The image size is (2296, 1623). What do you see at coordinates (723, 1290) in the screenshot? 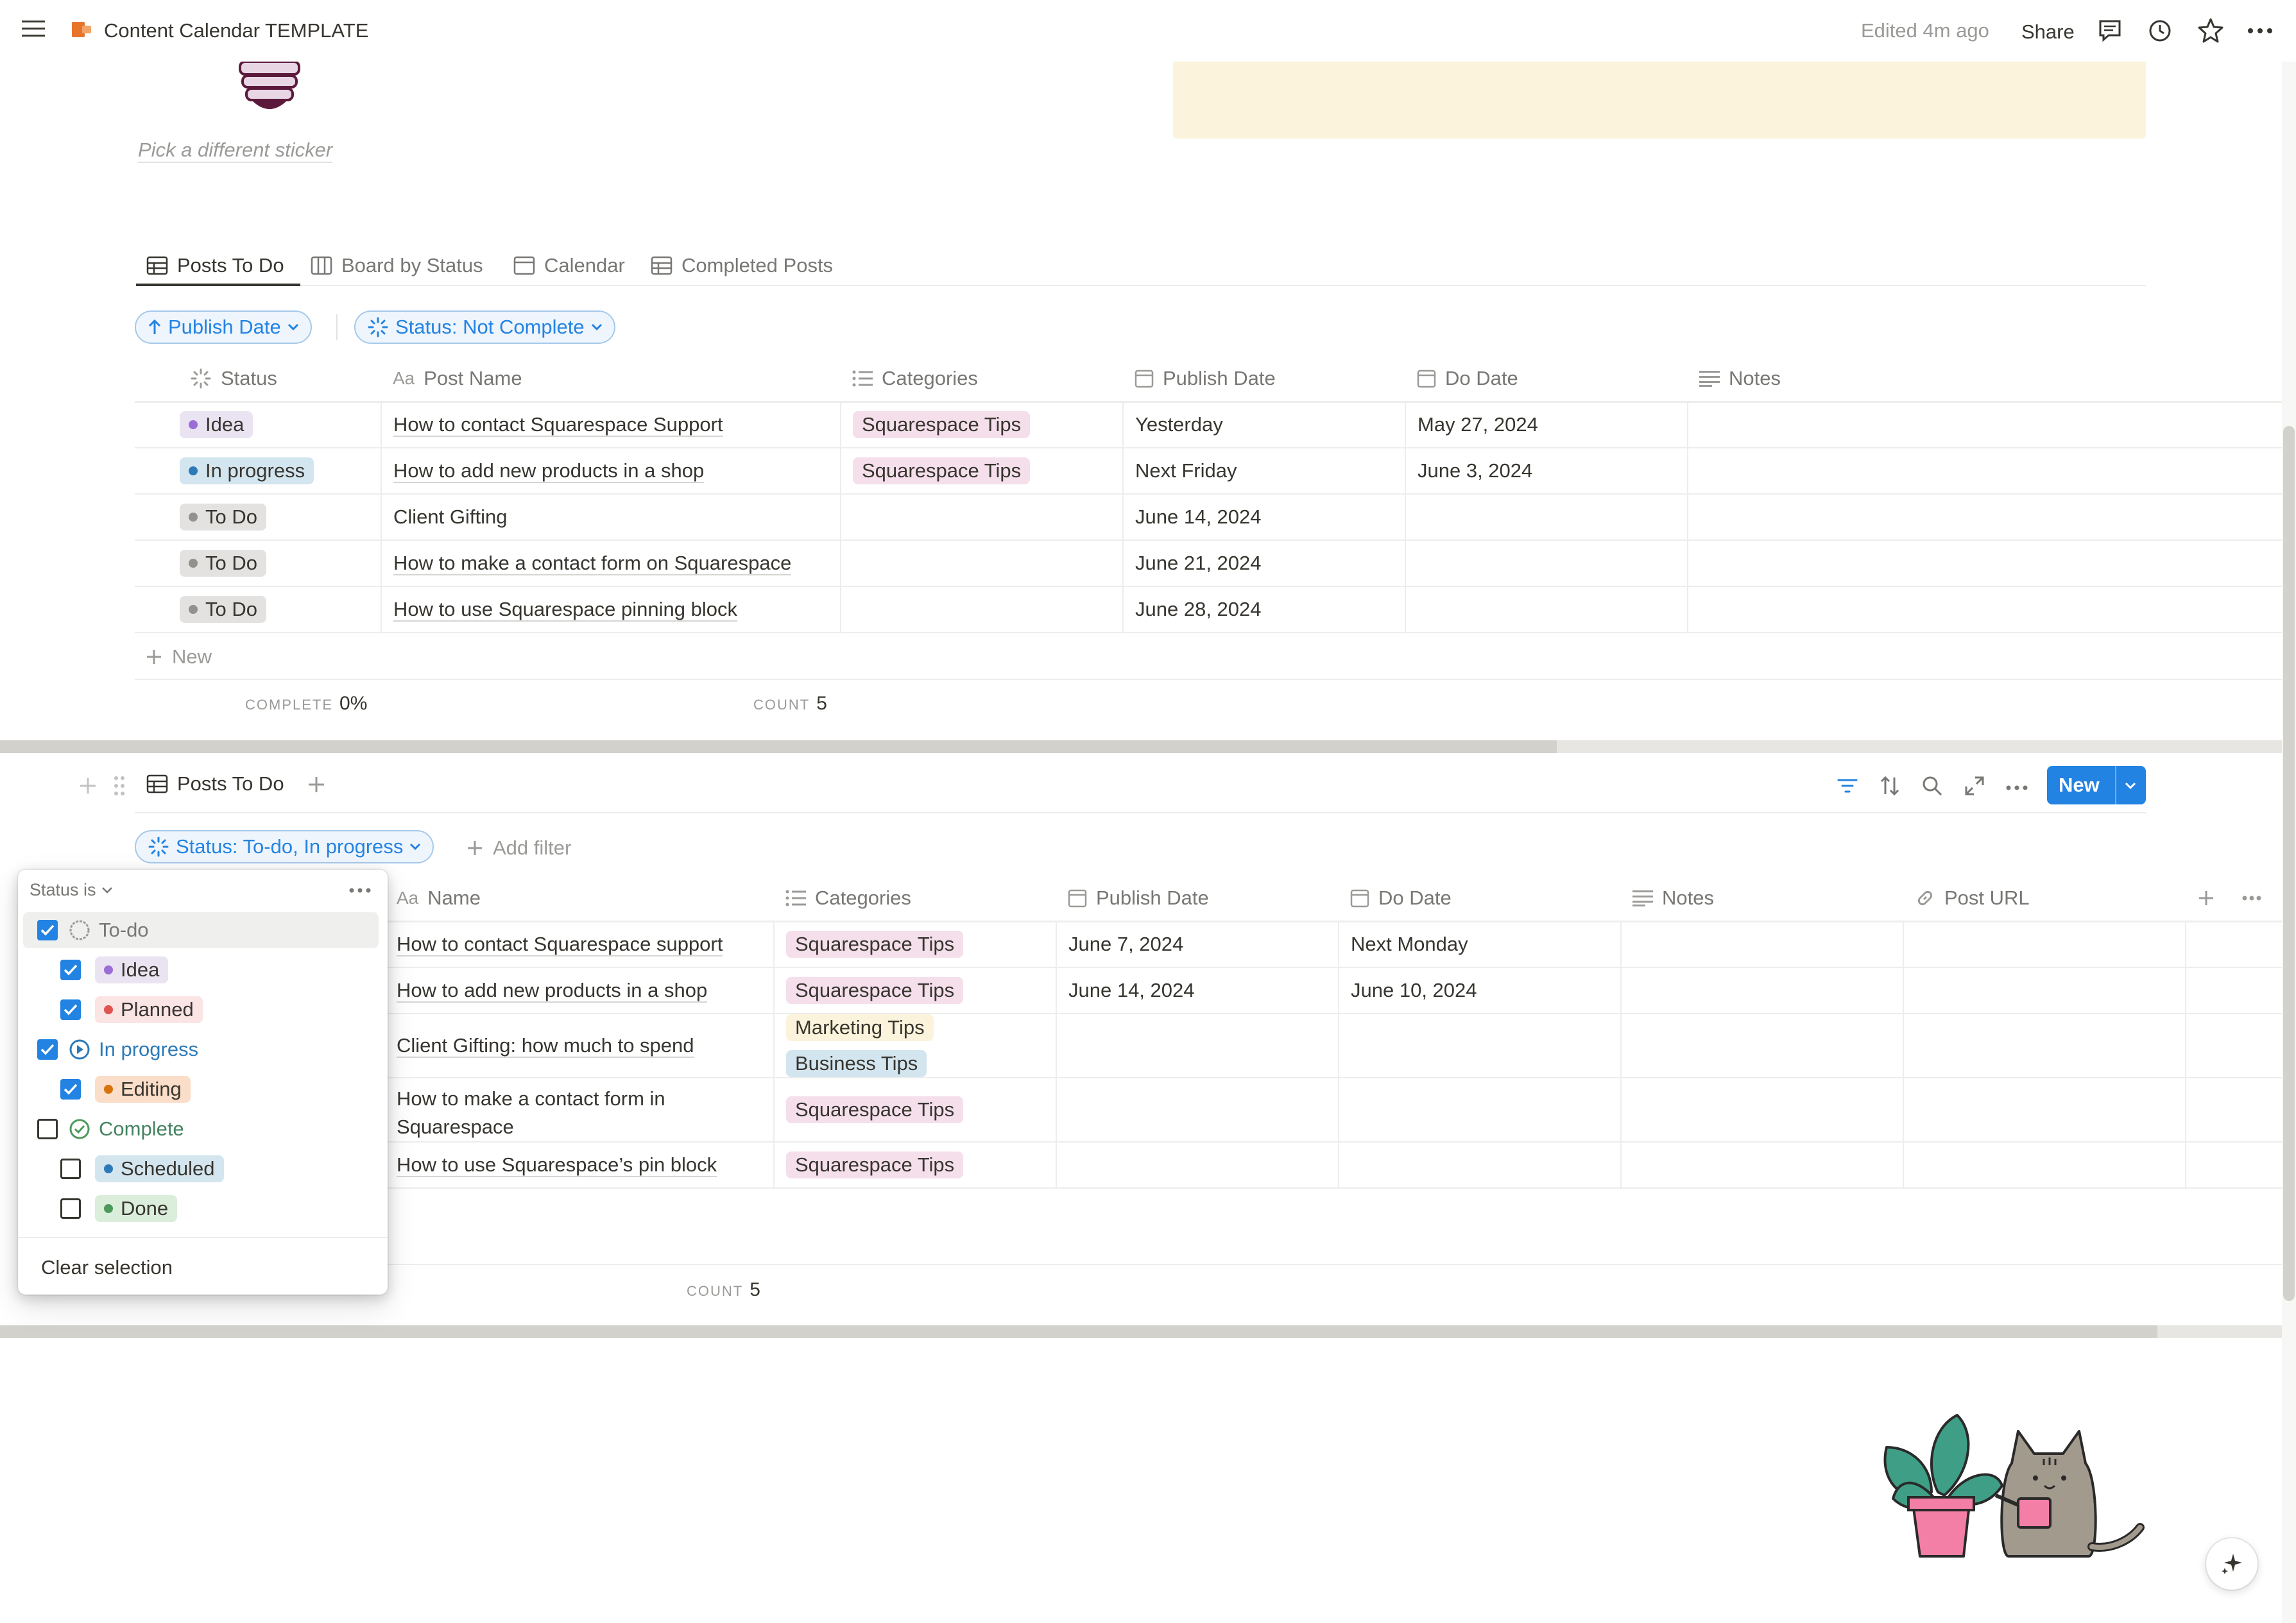
I see `count-summary-2: COUNT 5` at bounding box center [723, 1290].